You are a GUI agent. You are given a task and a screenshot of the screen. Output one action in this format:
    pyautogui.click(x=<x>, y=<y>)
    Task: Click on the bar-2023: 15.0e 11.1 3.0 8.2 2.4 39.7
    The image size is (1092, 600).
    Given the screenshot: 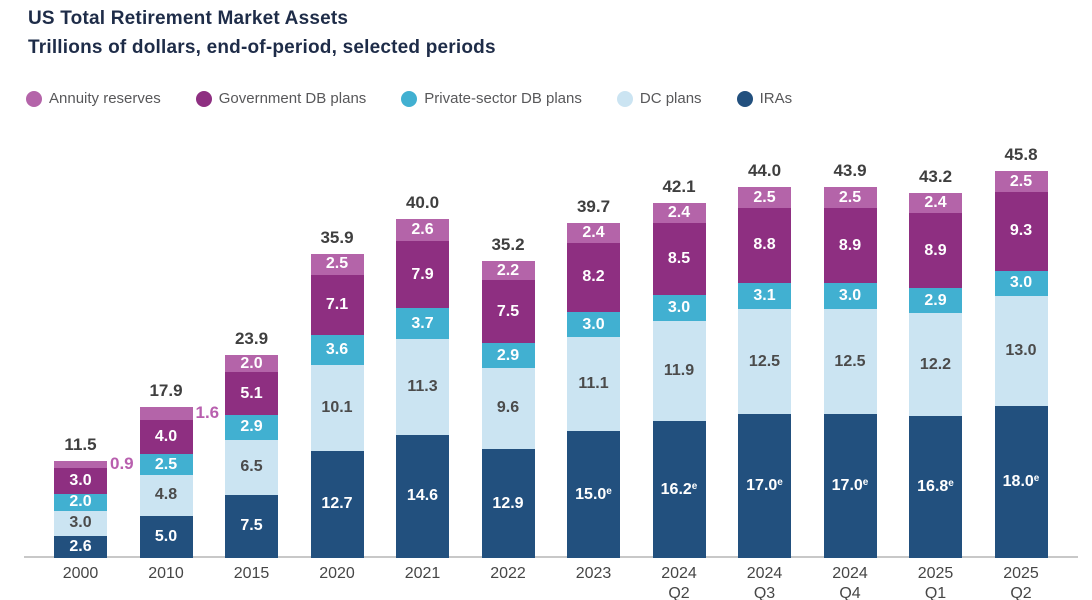 What is the action you would take?
    pyautogui.click(x=593, y=377)
    